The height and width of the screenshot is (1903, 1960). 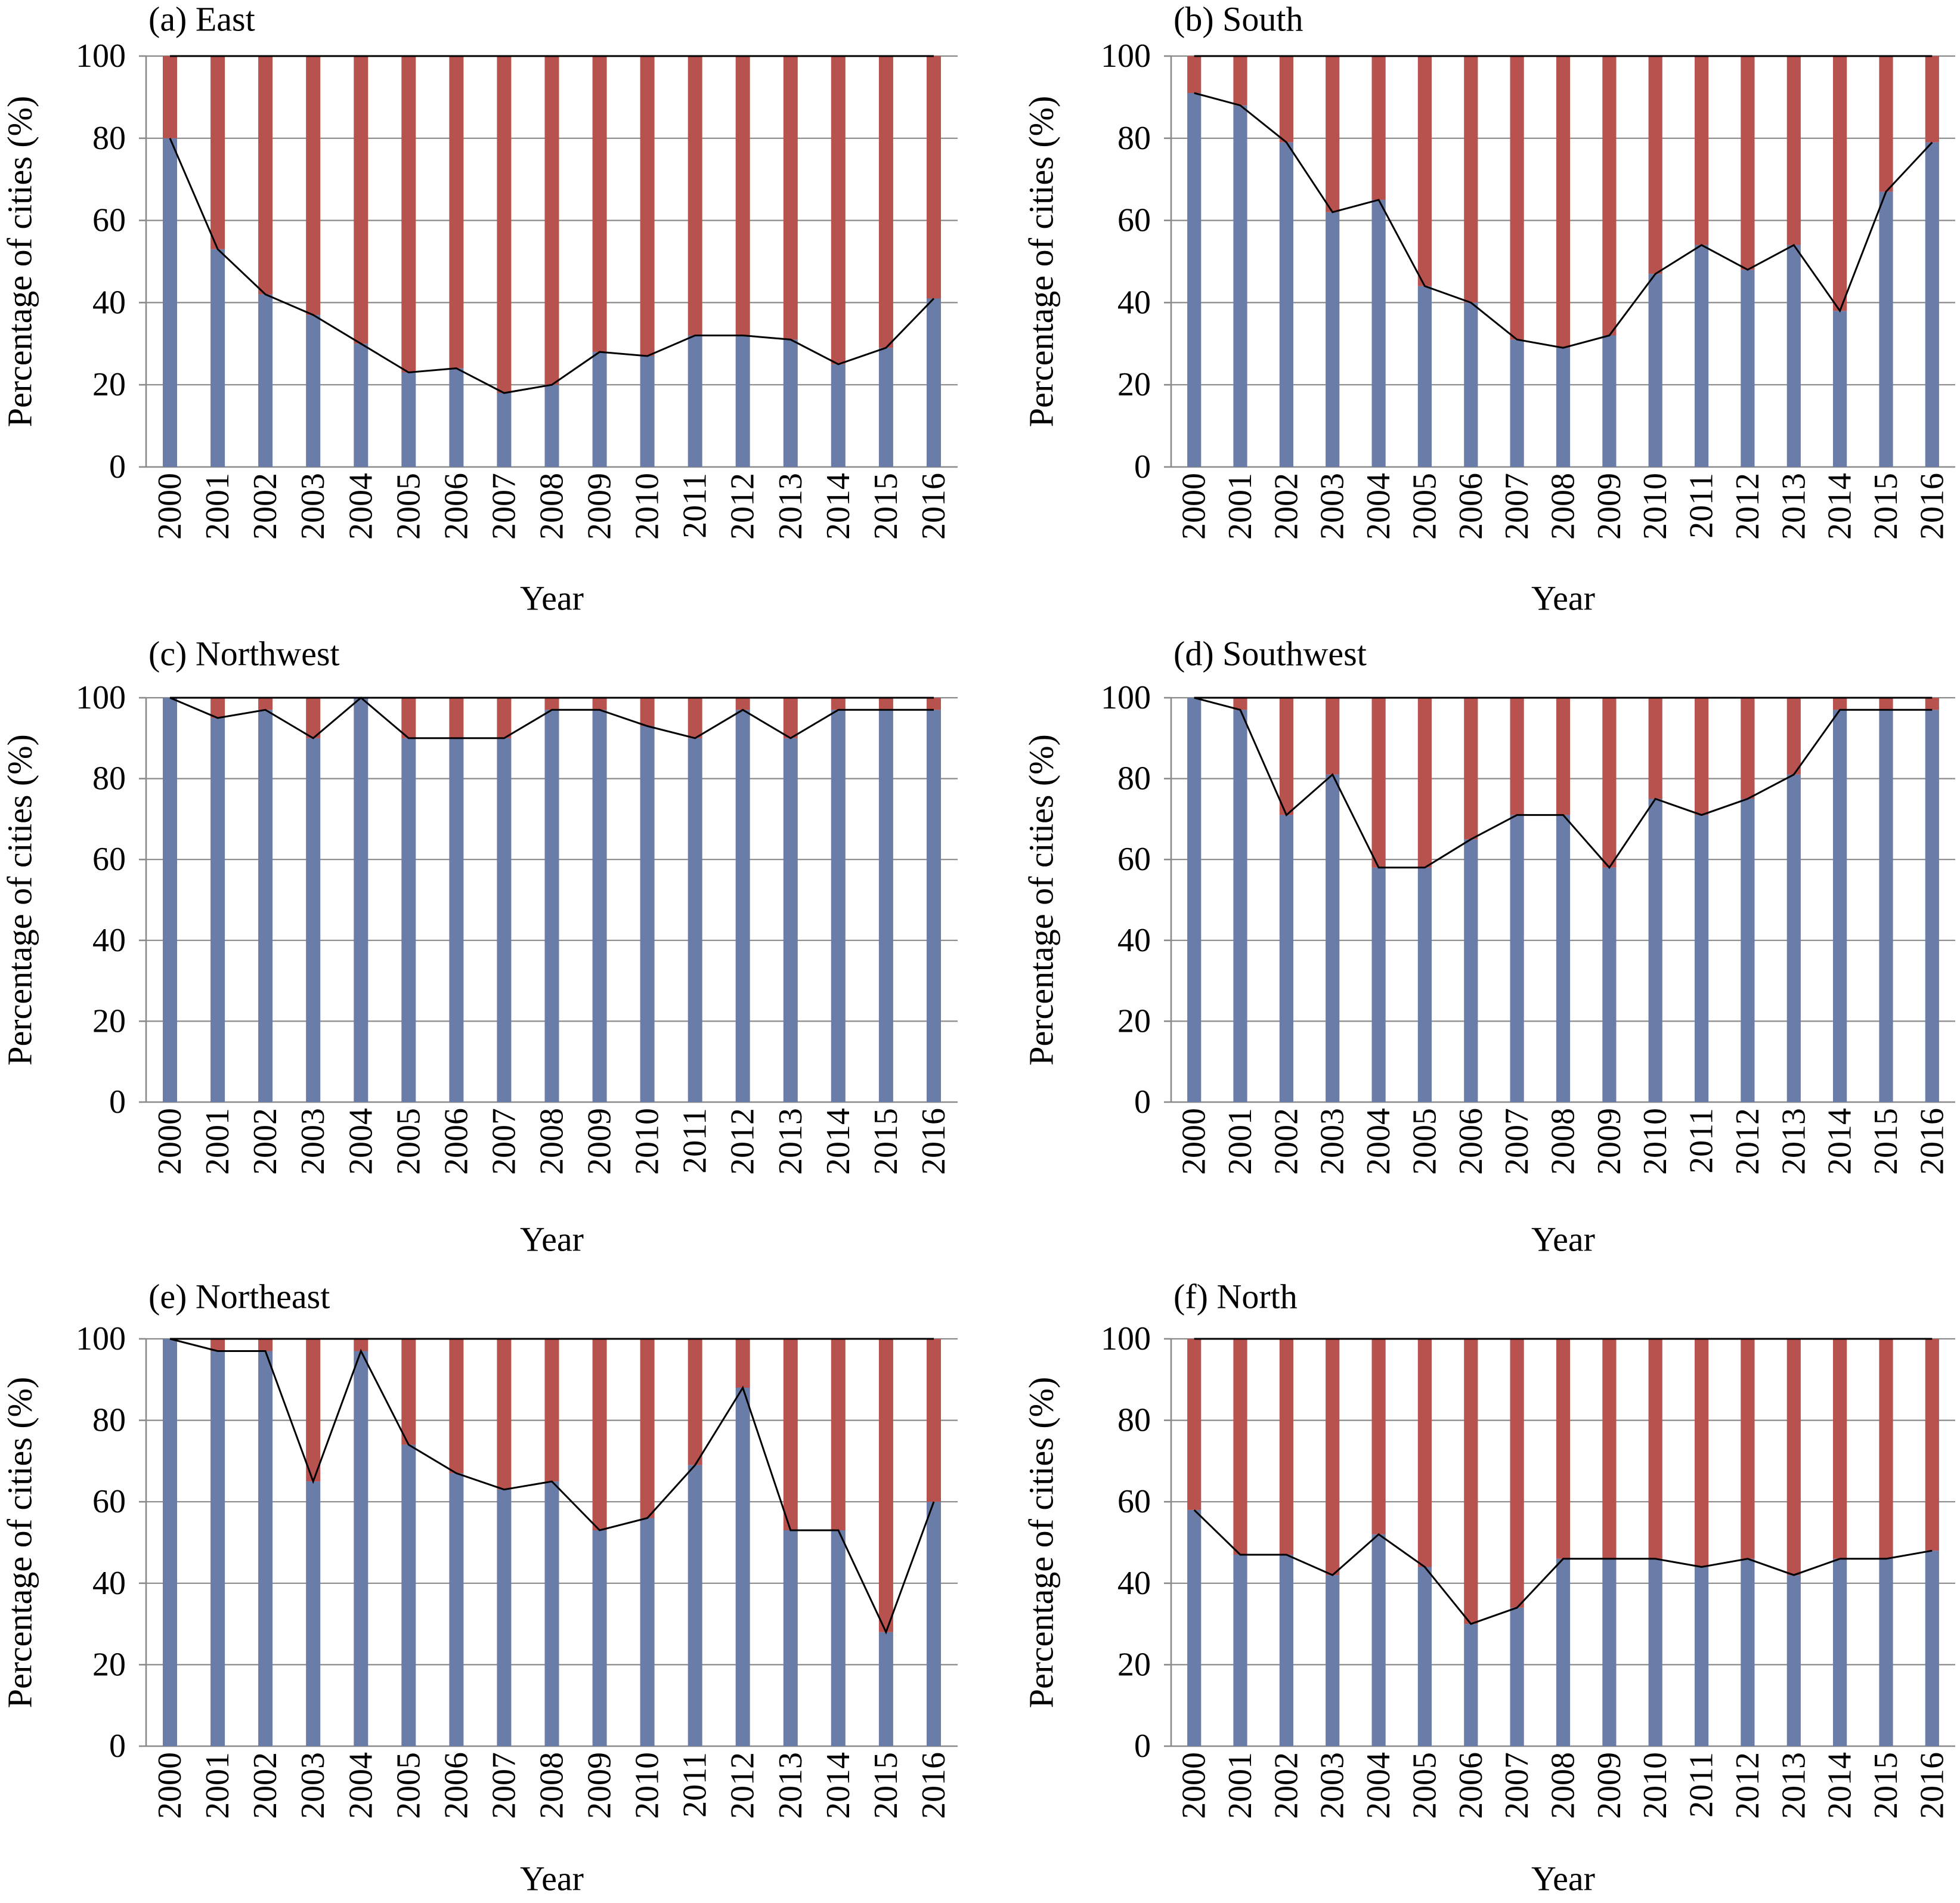 What do you see at coordinates (647, 206) in the screenshot?
I see `panel-a-bar-upper-2010` at bounding box center [647, 206].